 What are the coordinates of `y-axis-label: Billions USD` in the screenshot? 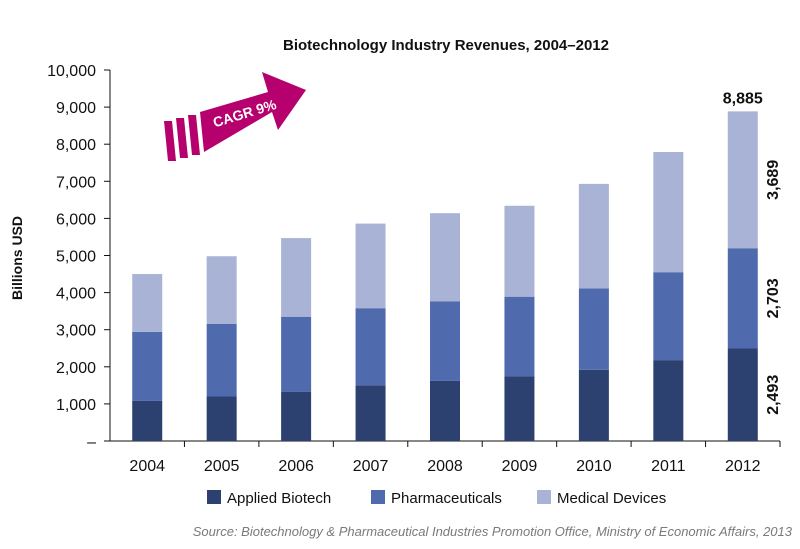 It's located at (17, 258).